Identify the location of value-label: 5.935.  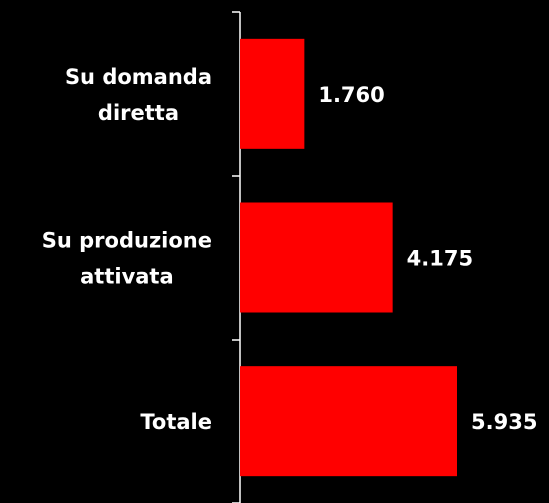
(504, 422).